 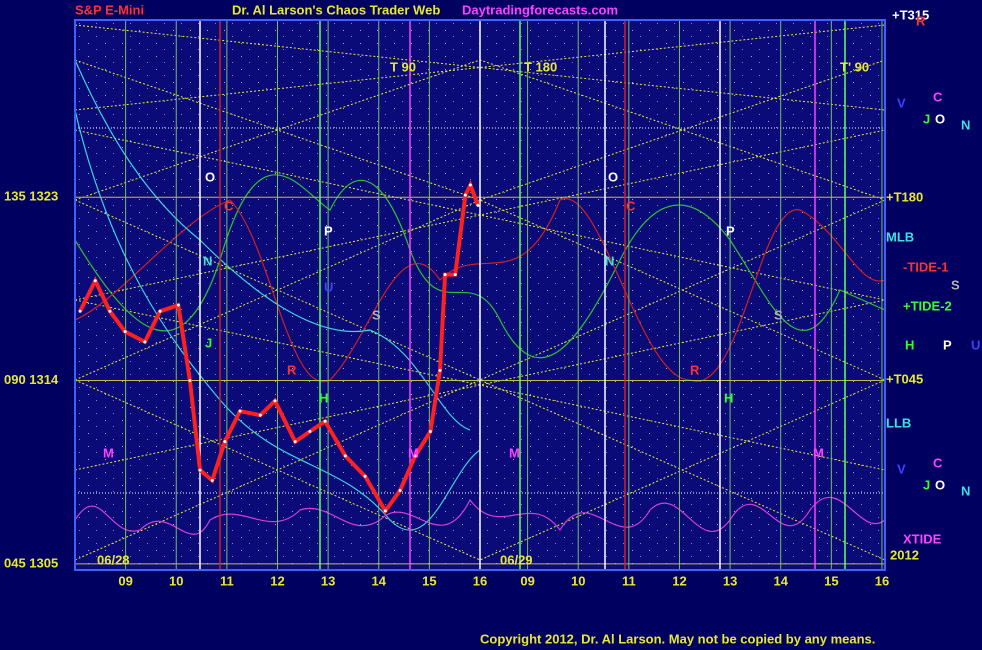 What do you see at coordinates (904, 378) in the screenshot?
I see `annotation: +T045` at bounding box center [904, 378].